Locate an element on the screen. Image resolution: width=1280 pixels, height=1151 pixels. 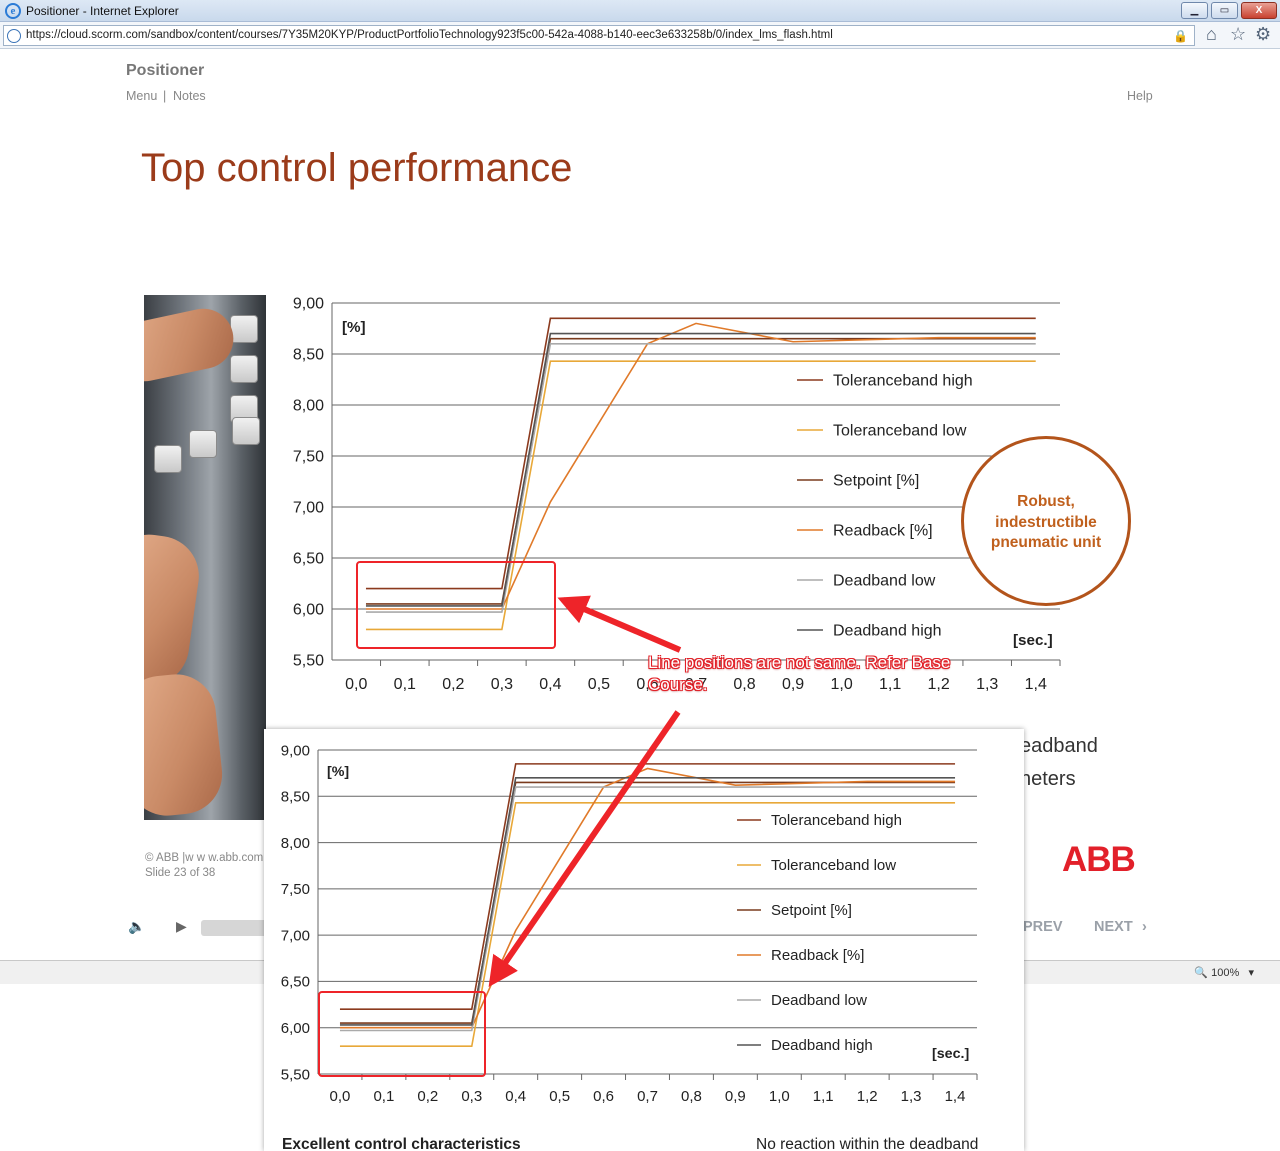
title-bar: e Positioner - Internet Explorer ▁ ▭ X is located at coordinates (640, 11).